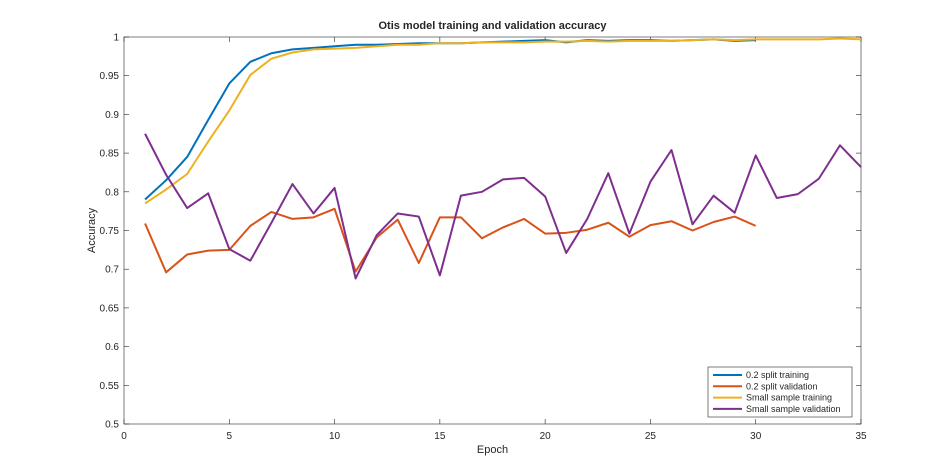 The image size is (950, 476). Describe the element at coordinates (112, 425) in the screenshot. I see `y-tick-label: 0.5` at that location.